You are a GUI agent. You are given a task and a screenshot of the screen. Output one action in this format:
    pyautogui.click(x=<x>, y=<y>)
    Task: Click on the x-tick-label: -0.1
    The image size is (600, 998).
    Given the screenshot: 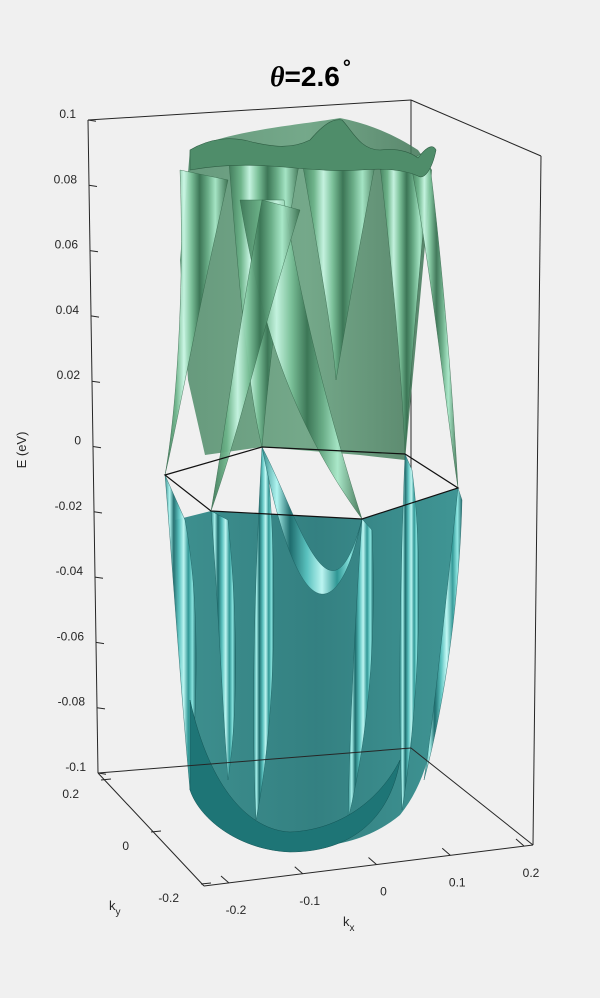 What is the action you would take?
    pyautogui.click(x=309, y=901)
    